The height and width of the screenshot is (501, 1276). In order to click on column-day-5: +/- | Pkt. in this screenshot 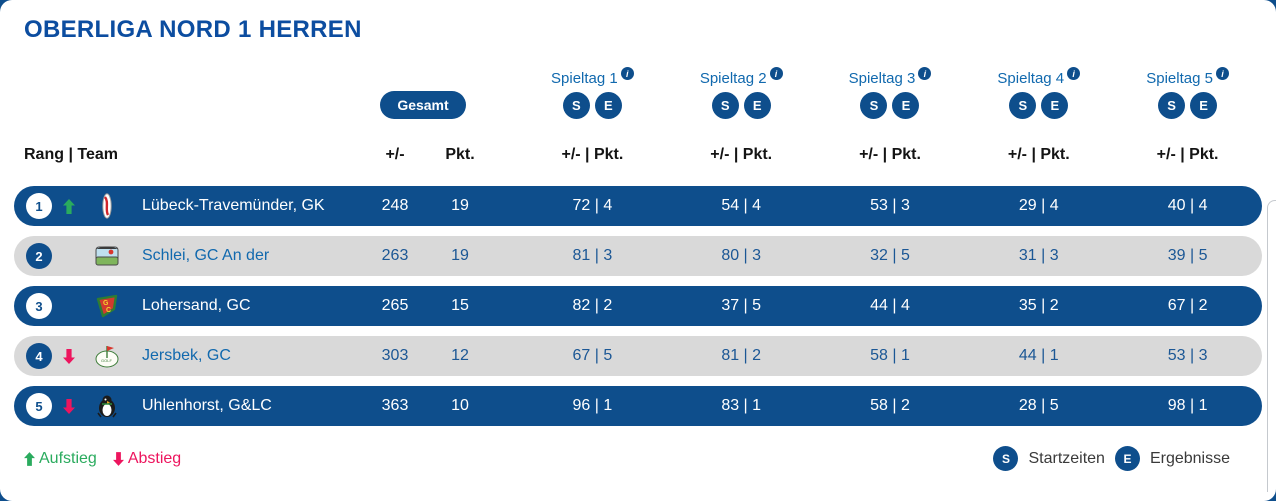, I will do `click(1187, 154)`.